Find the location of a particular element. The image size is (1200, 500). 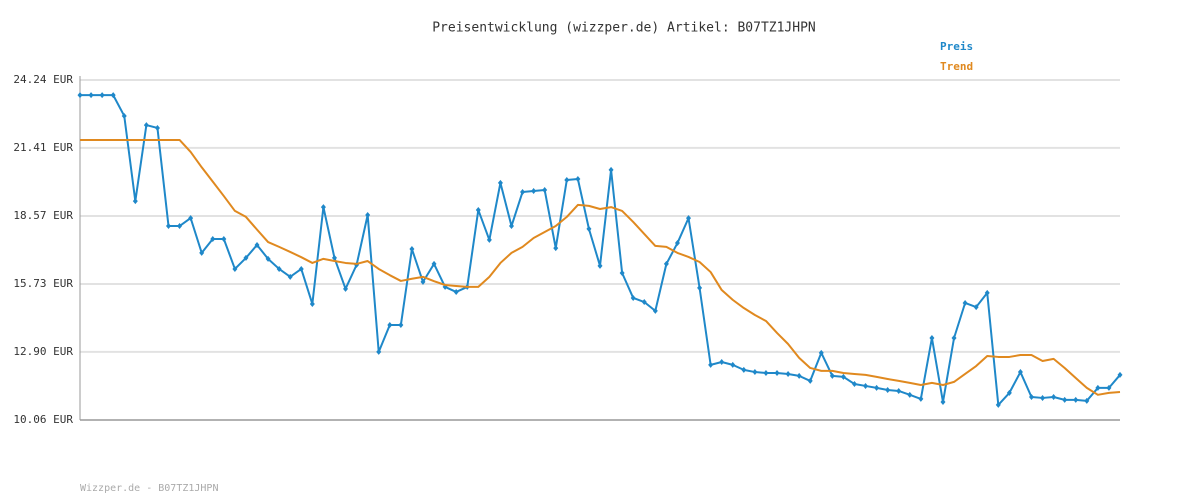

legend-label: Preis is located at coordinates (956, 46).